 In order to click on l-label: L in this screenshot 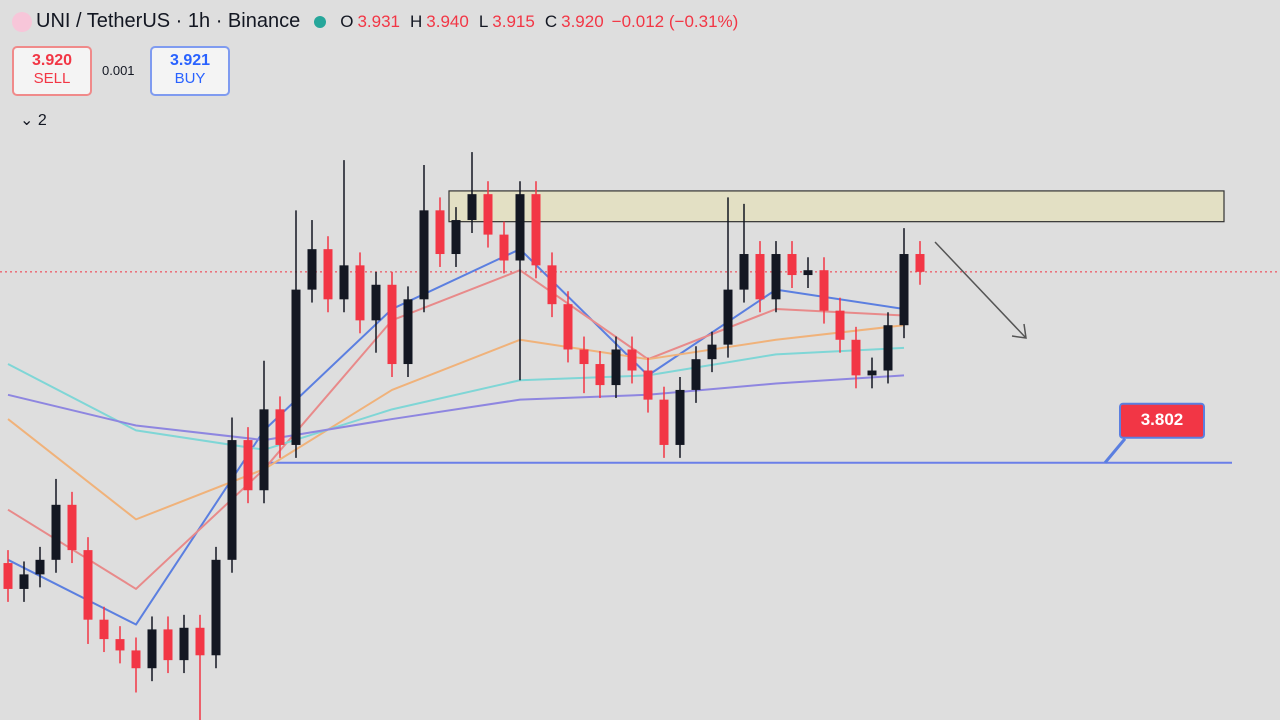, I will do `click(483, 21)`.